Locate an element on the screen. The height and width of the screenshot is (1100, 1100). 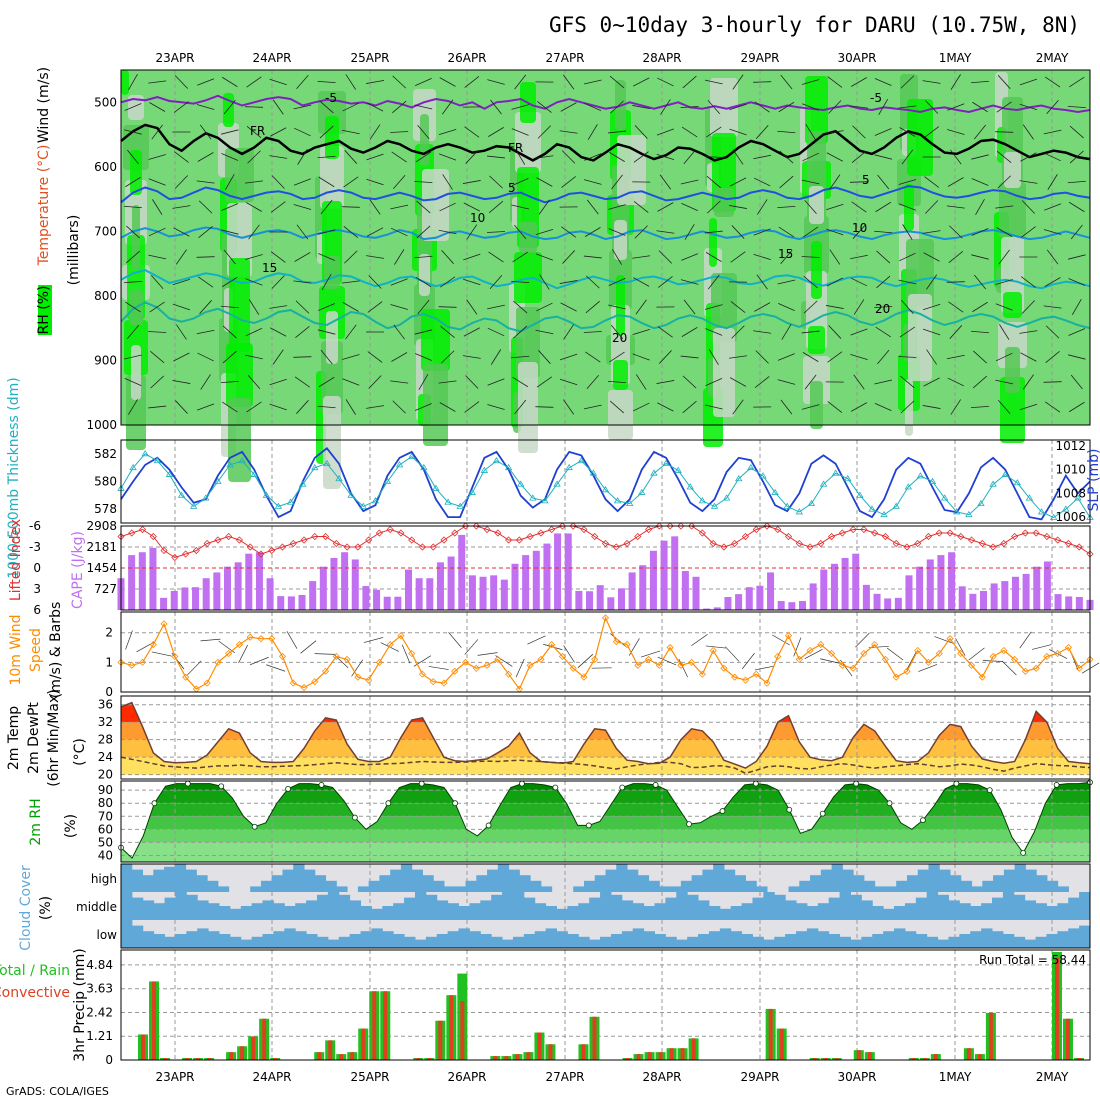
cloud-bar-high is located at coordinates (450, 889).